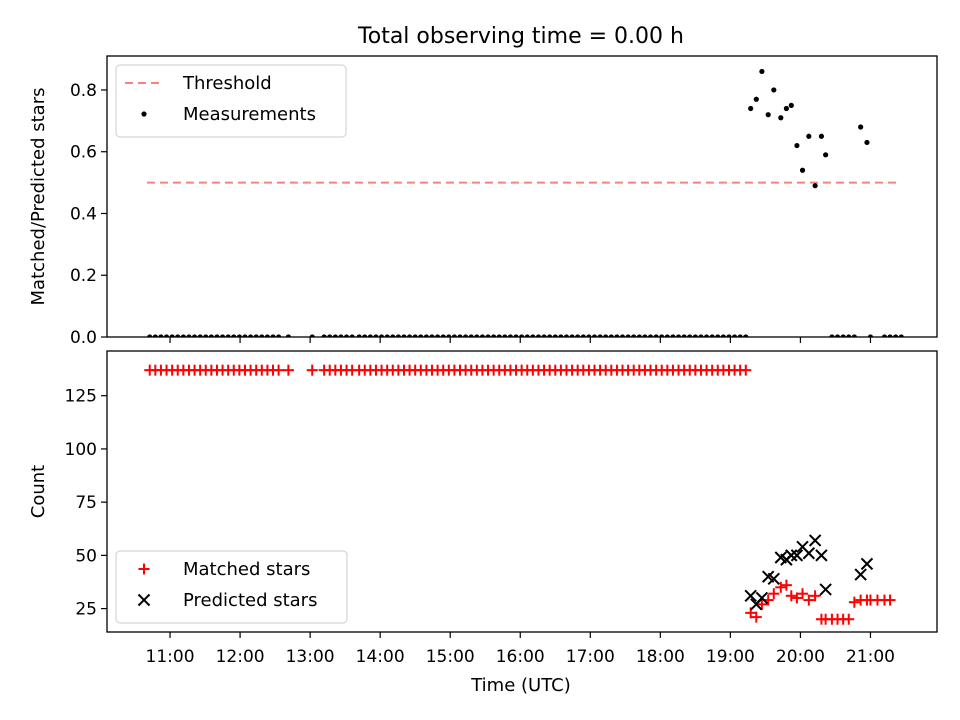 The height and width of the screenshot is (720, 960). I want to click on x-tick-label: 12:00, so click(240, 657).